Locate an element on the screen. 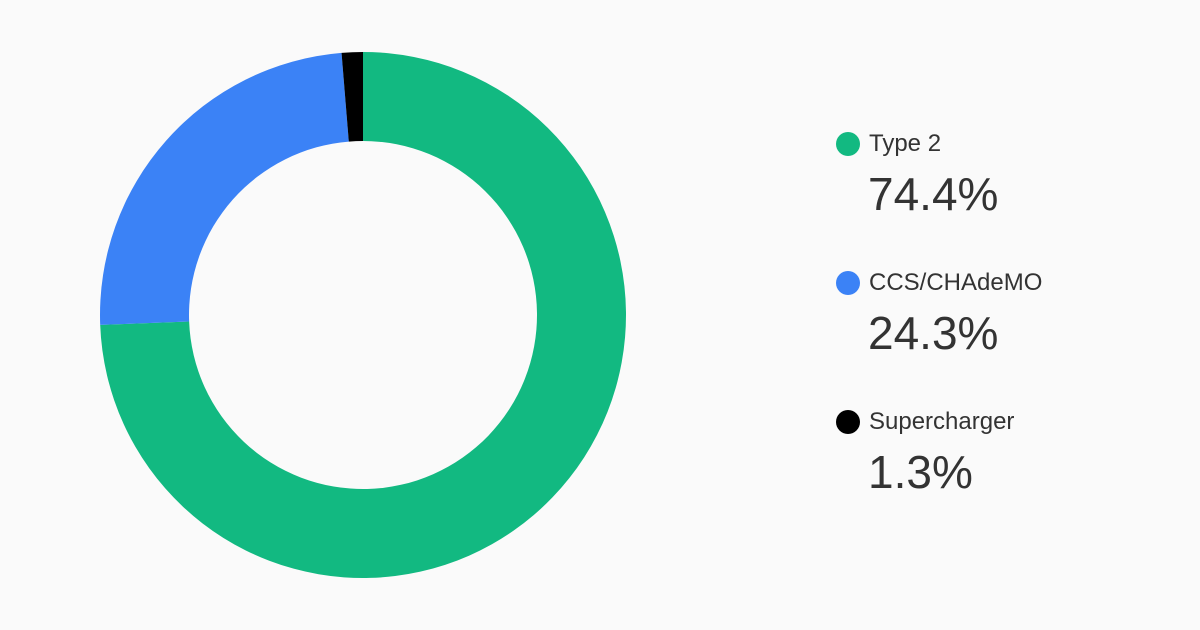 The width and height of the screenshot is (1200, 630). legend-item-supercharger: Supercharger 1.3% is located at coordinates (1006, 475).